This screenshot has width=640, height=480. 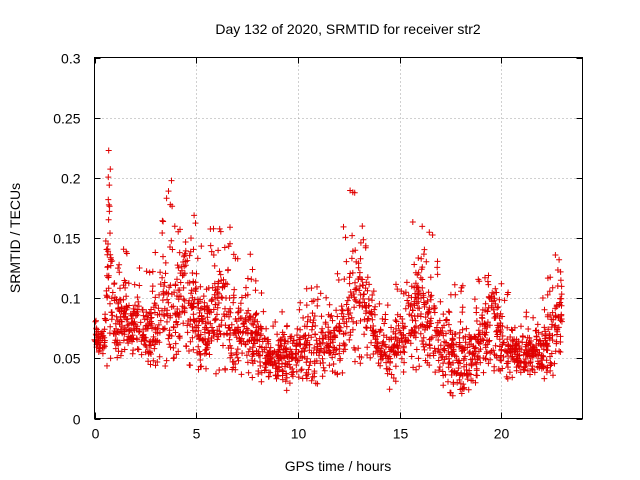 What do you see at coordinates (71, 299) in the screenshot?
I see `y-tick-label: 0.1` at bounding box center [71, 299].